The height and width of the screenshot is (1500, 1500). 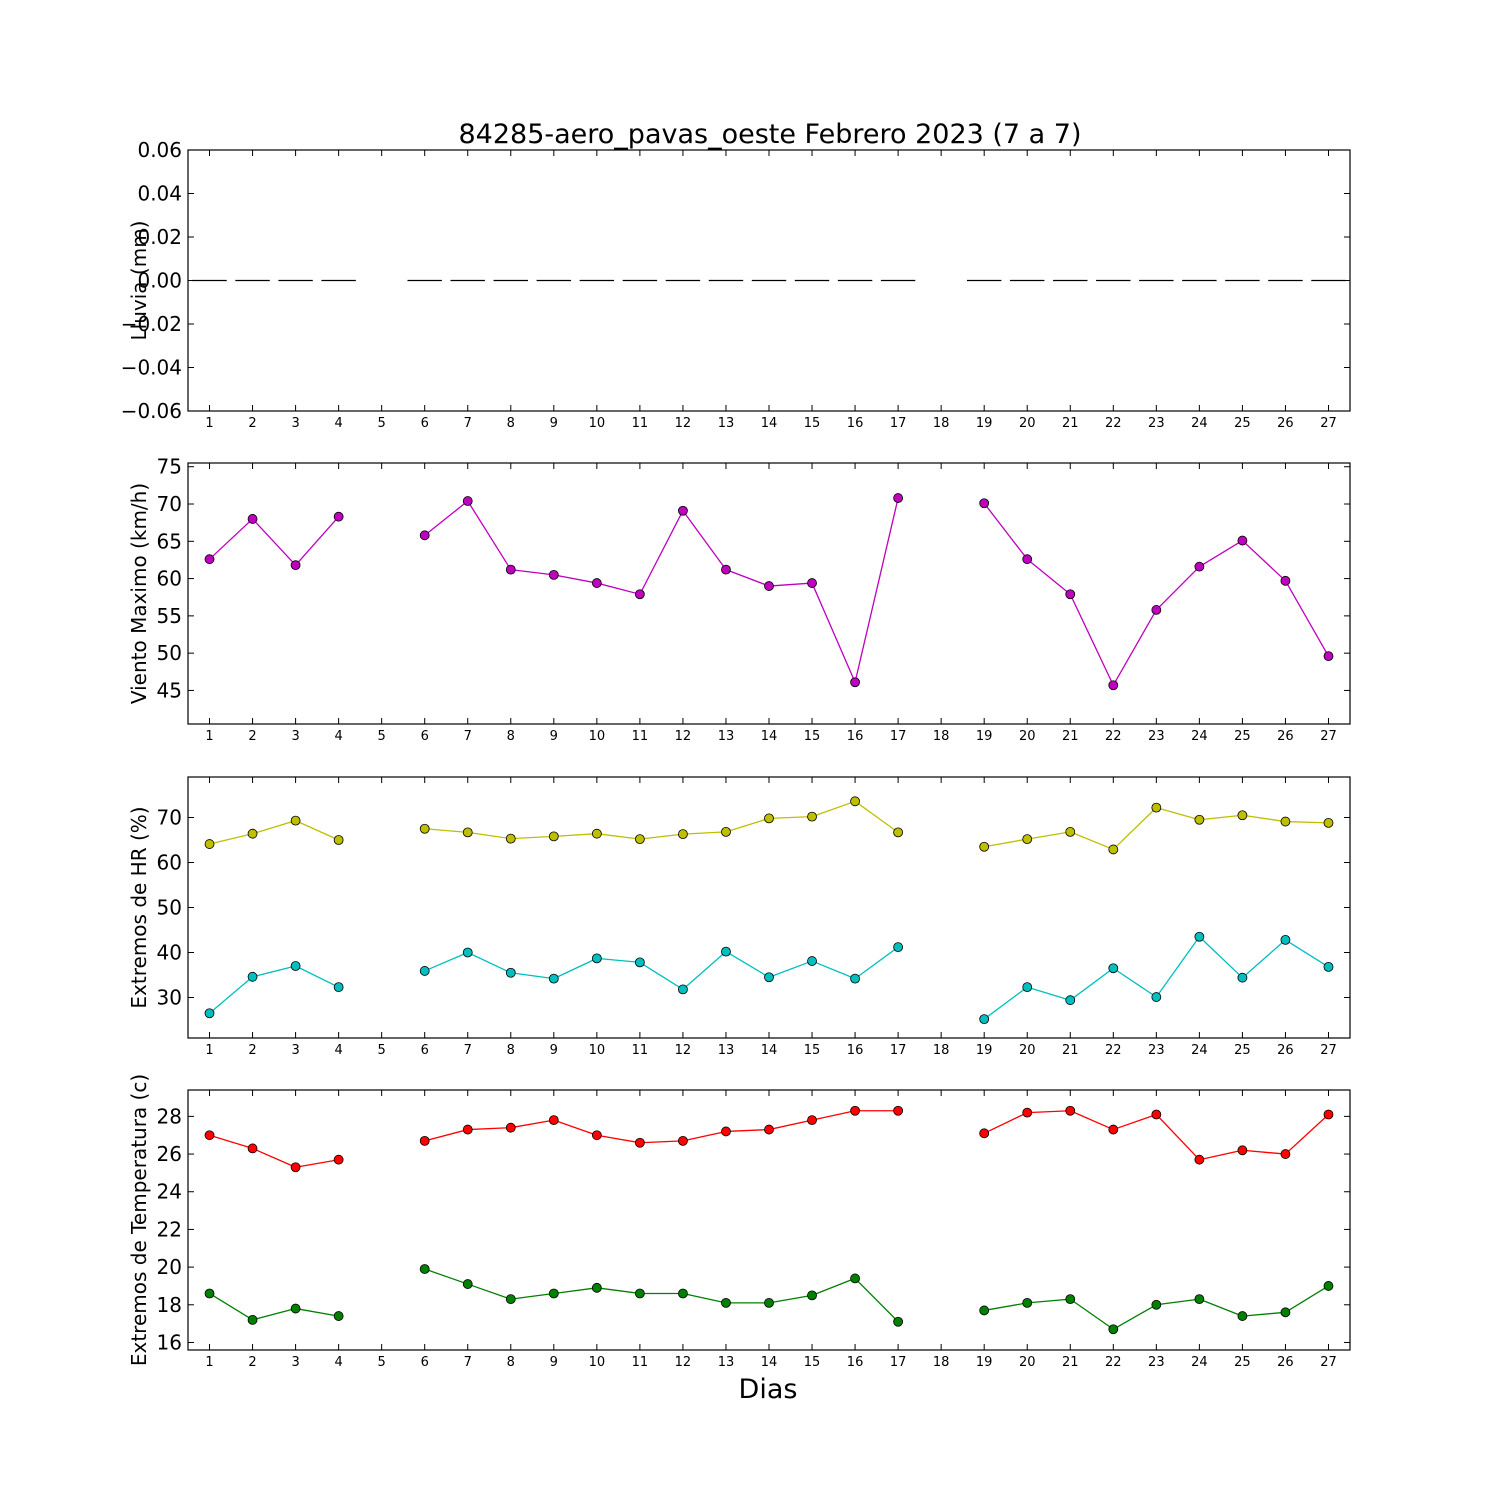 I want to click on x-tick-label: 26, so click(x=1285, y=1362).